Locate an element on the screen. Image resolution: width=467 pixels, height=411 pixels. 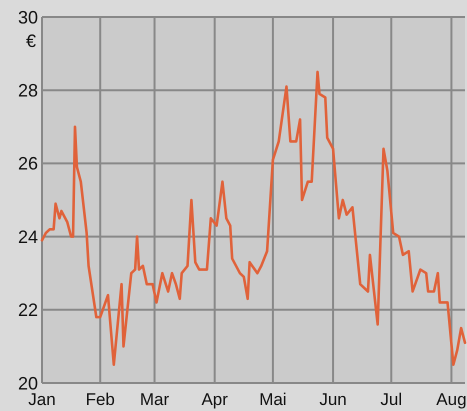
y-tick-label: 24 is located at coordinates (28, 236).